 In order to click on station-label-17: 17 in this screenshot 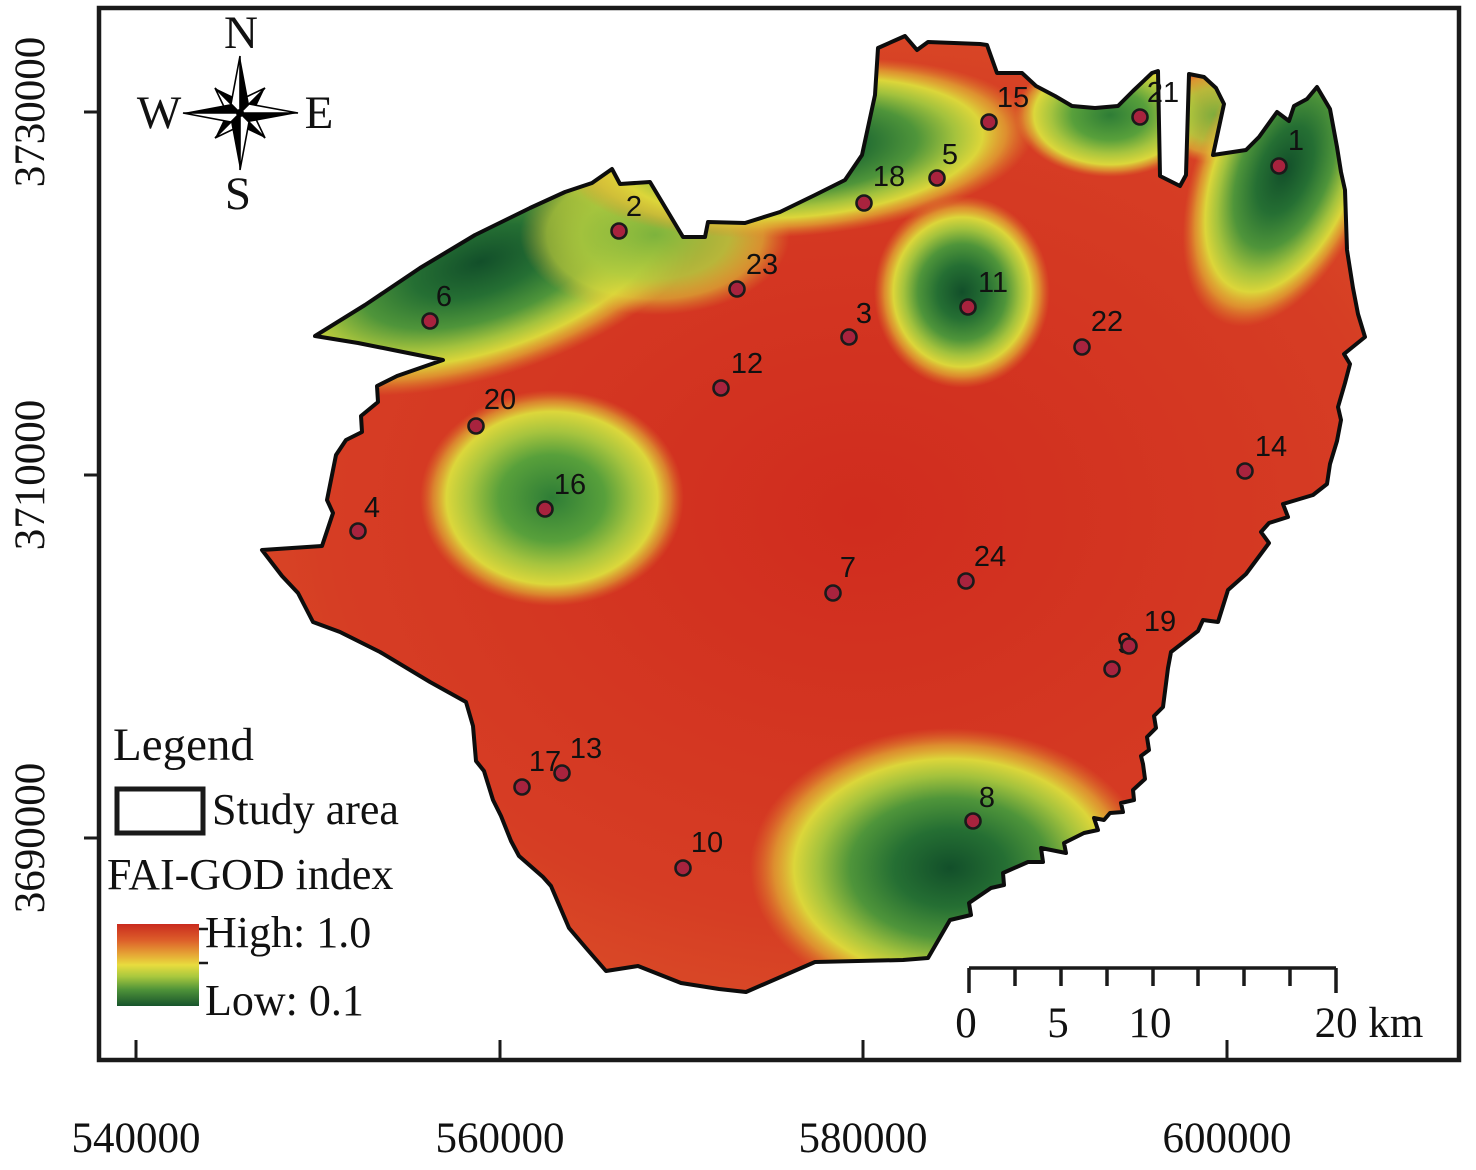, I will do `click(545, 762)`.